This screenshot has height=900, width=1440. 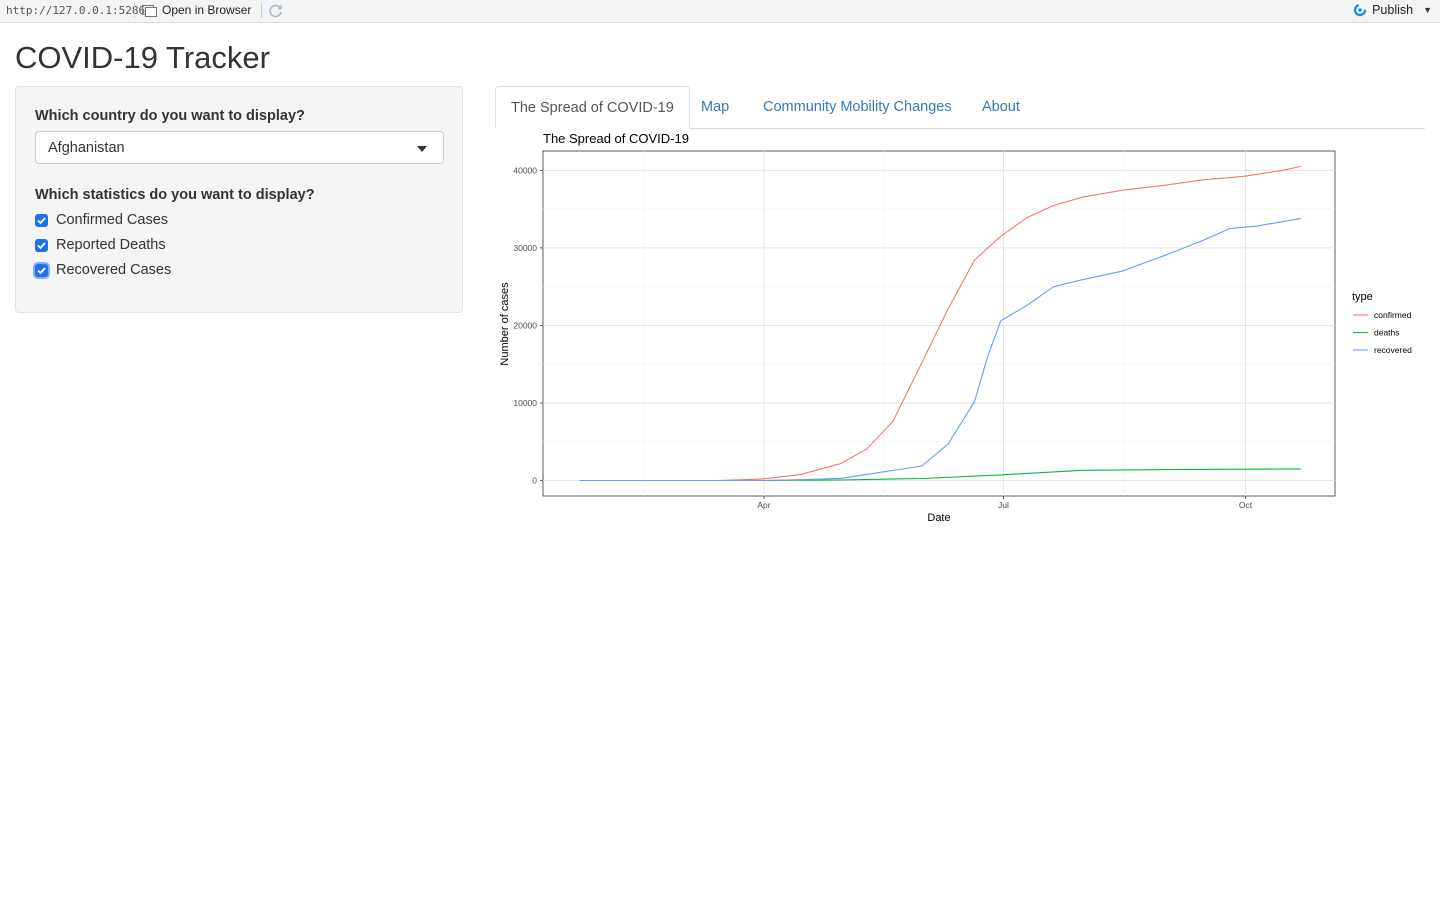 I want to click on chevron-down-icon: ▼, so click(x=1427, y=10).